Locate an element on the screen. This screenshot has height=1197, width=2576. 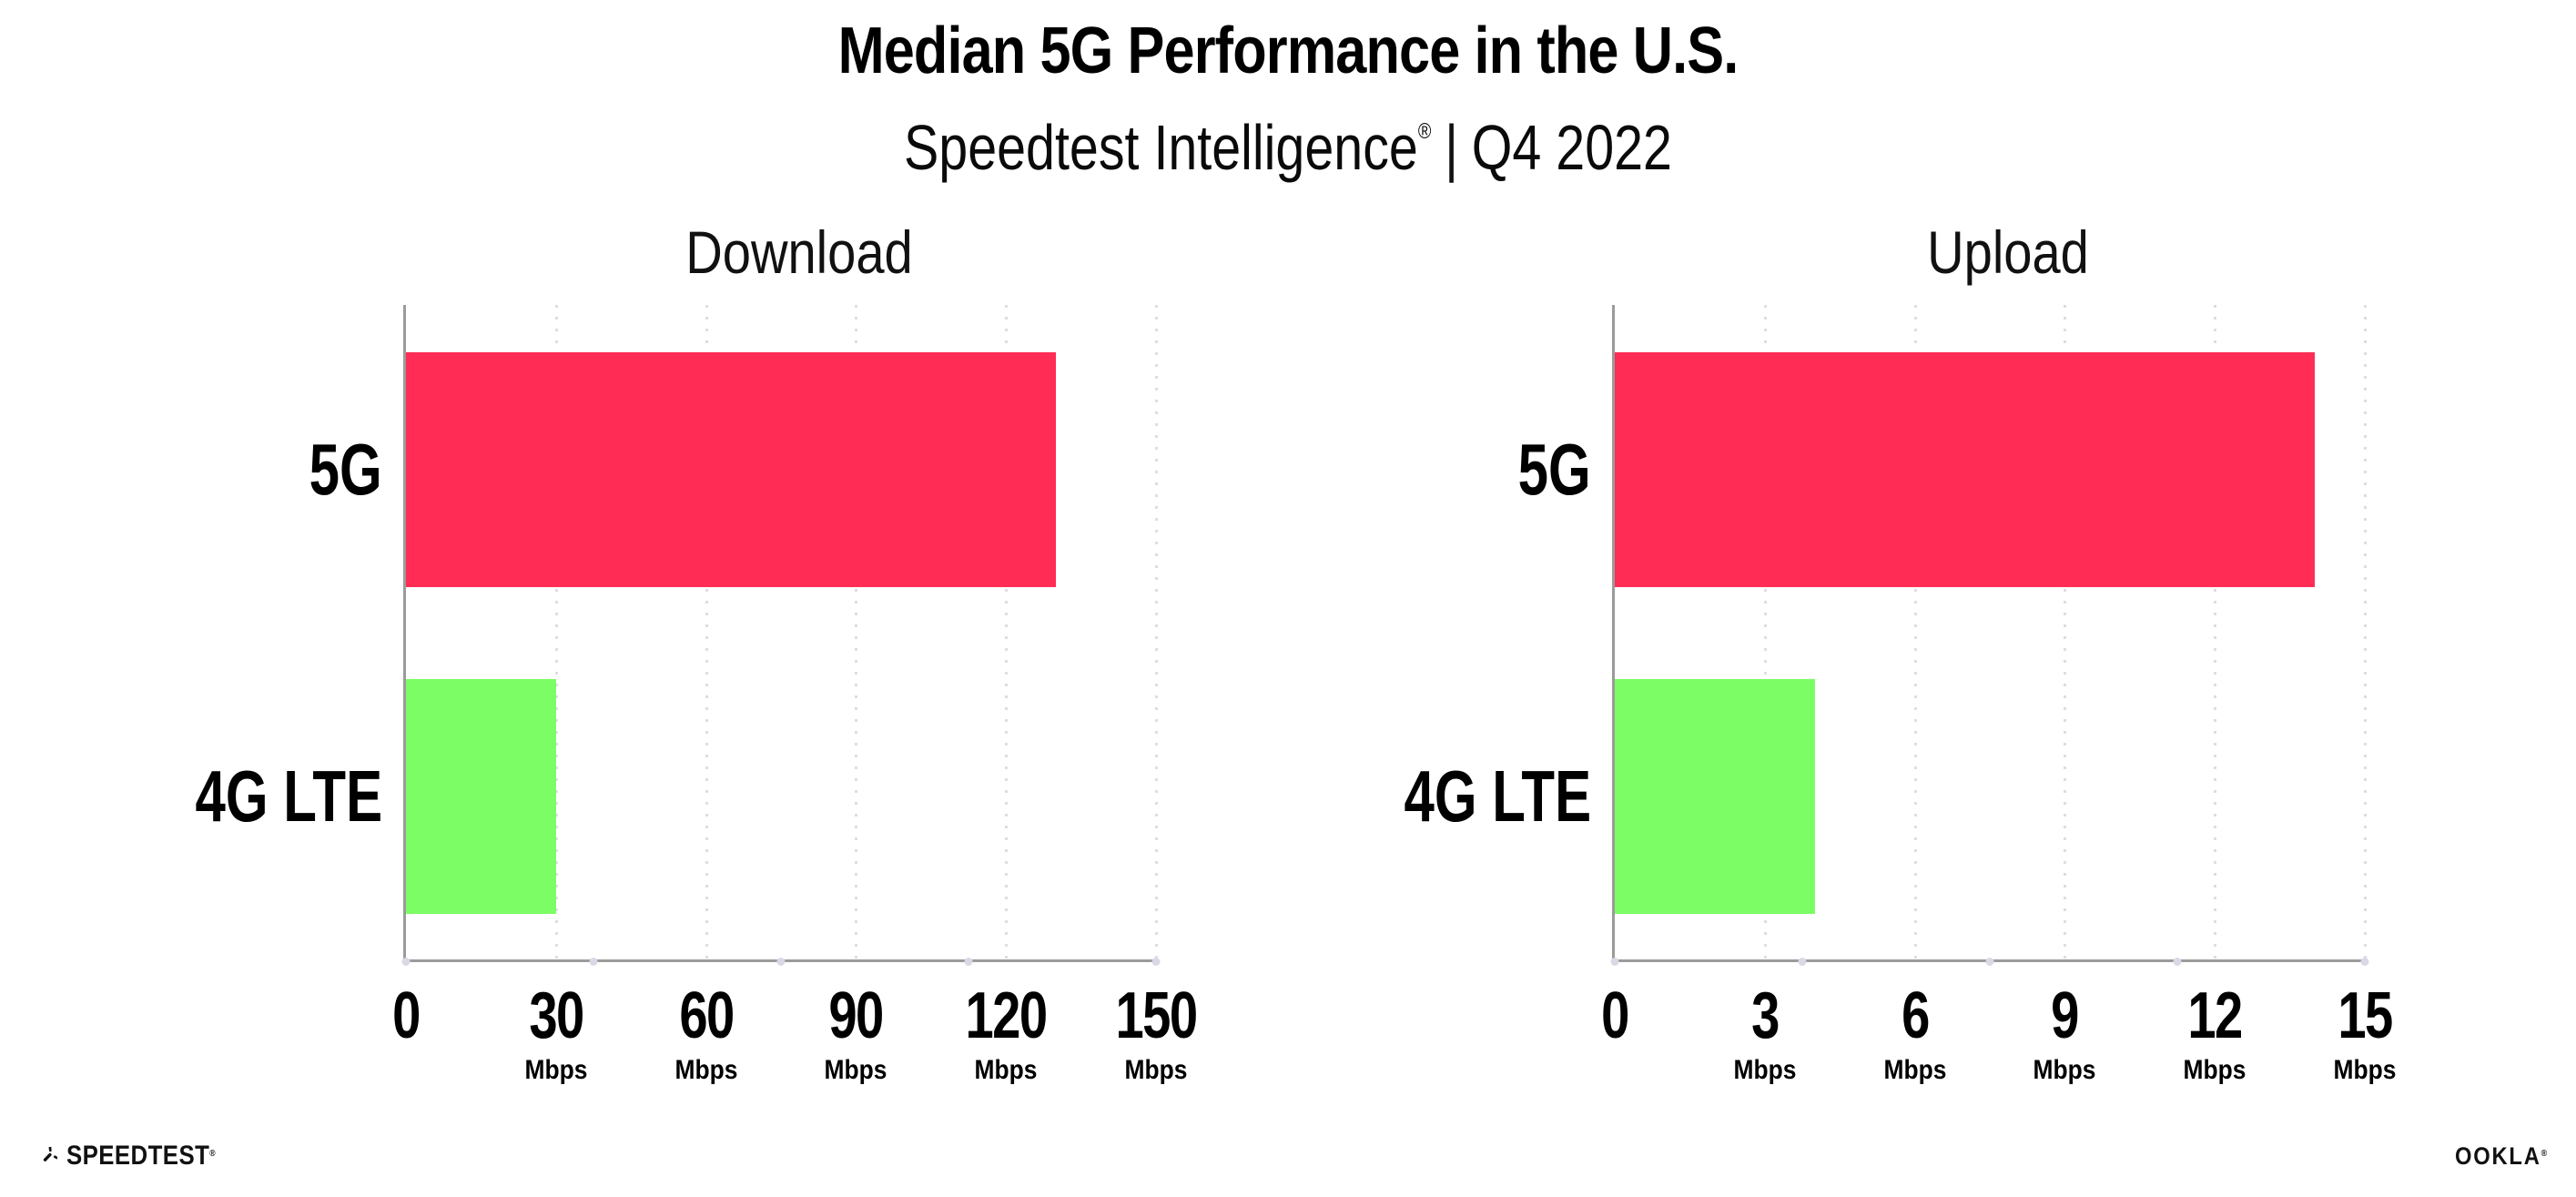
page-subtitle: Speedtest Intelligence® | Q4 2022 is located at coordinates (1288, 155).